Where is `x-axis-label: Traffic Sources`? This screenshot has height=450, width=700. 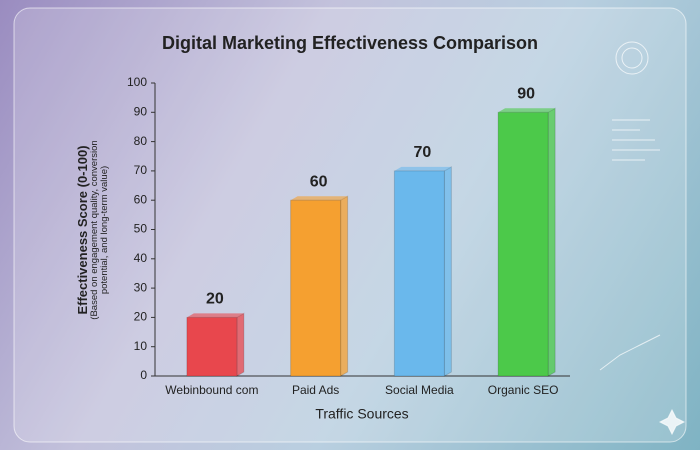
x-axis-label: Traffic Sources is located at coordinates (361, 414).